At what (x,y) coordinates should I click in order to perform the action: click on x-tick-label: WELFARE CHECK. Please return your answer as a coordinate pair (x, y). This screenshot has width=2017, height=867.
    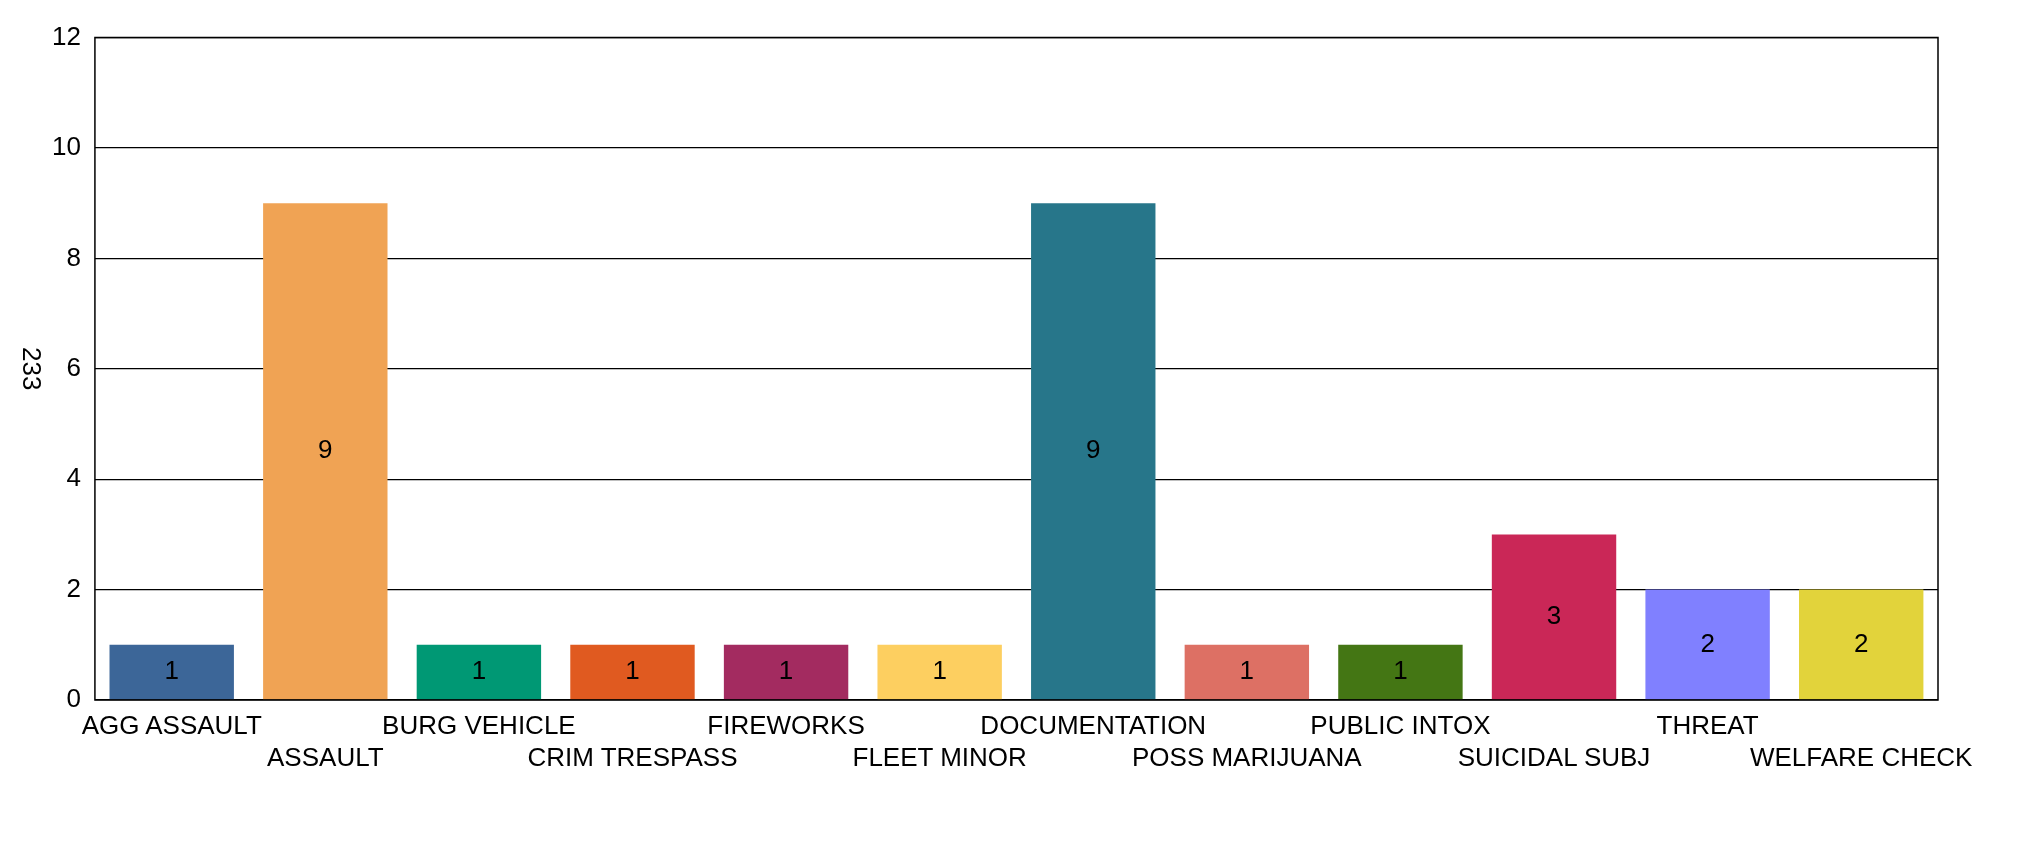
    Looking at the image, I should click on (1861, 757).